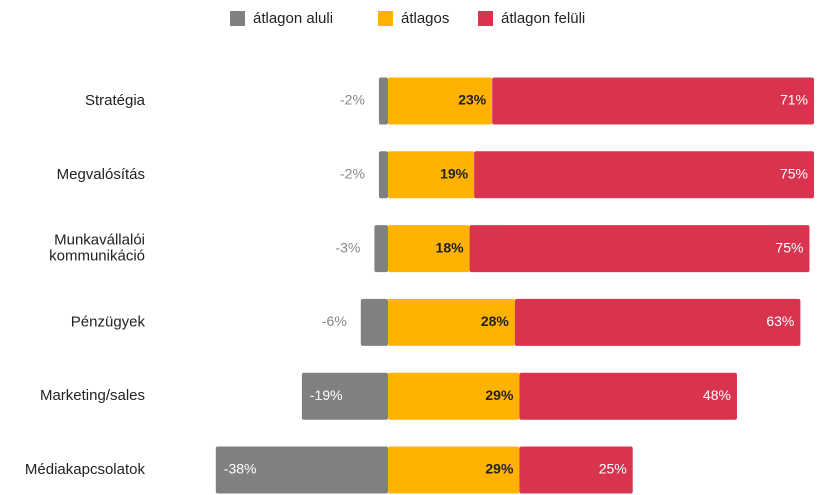 The width and height of the screenshot is (818, 495). What do you see at coordinates (99, 240) in the screenshot?
I see `category-label-line: Munkavállalói` at bounding box center [99, 240].